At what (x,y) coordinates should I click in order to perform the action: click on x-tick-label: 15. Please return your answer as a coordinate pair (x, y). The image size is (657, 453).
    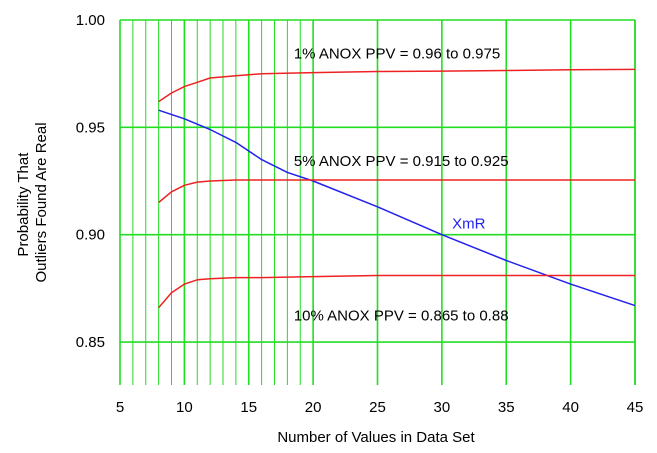
    Looking at the image, I should click on (248, 407).